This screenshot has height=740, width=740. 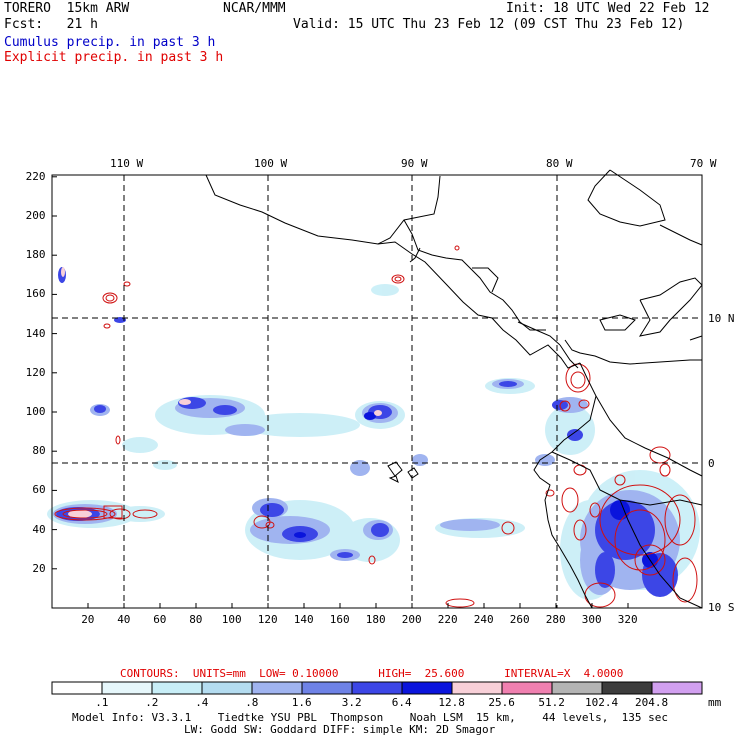 What do you see at coordinates (35, 176) in the screenshot?
I see `y-tick-label: 220` at bounding box center [35, 176].